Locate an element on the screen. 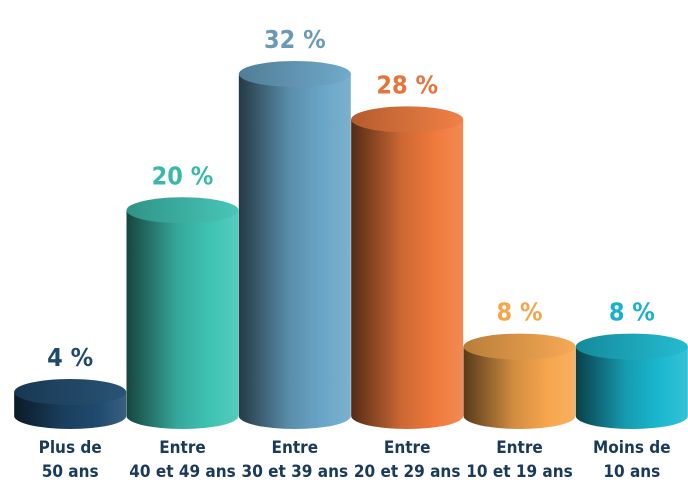 This screenshot has width=688, height=491. value-label-5: 8 % is located at coordinates (519, 312).